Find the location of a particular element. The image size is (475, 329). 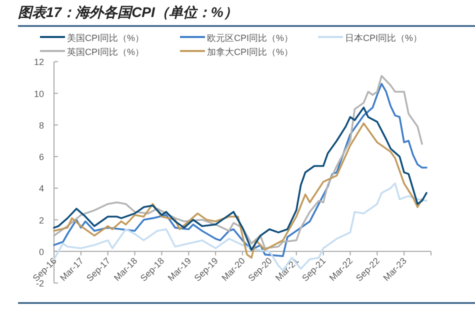

legend-label: 欧元区CPI同比（%） is located at coordinates (250, 38).